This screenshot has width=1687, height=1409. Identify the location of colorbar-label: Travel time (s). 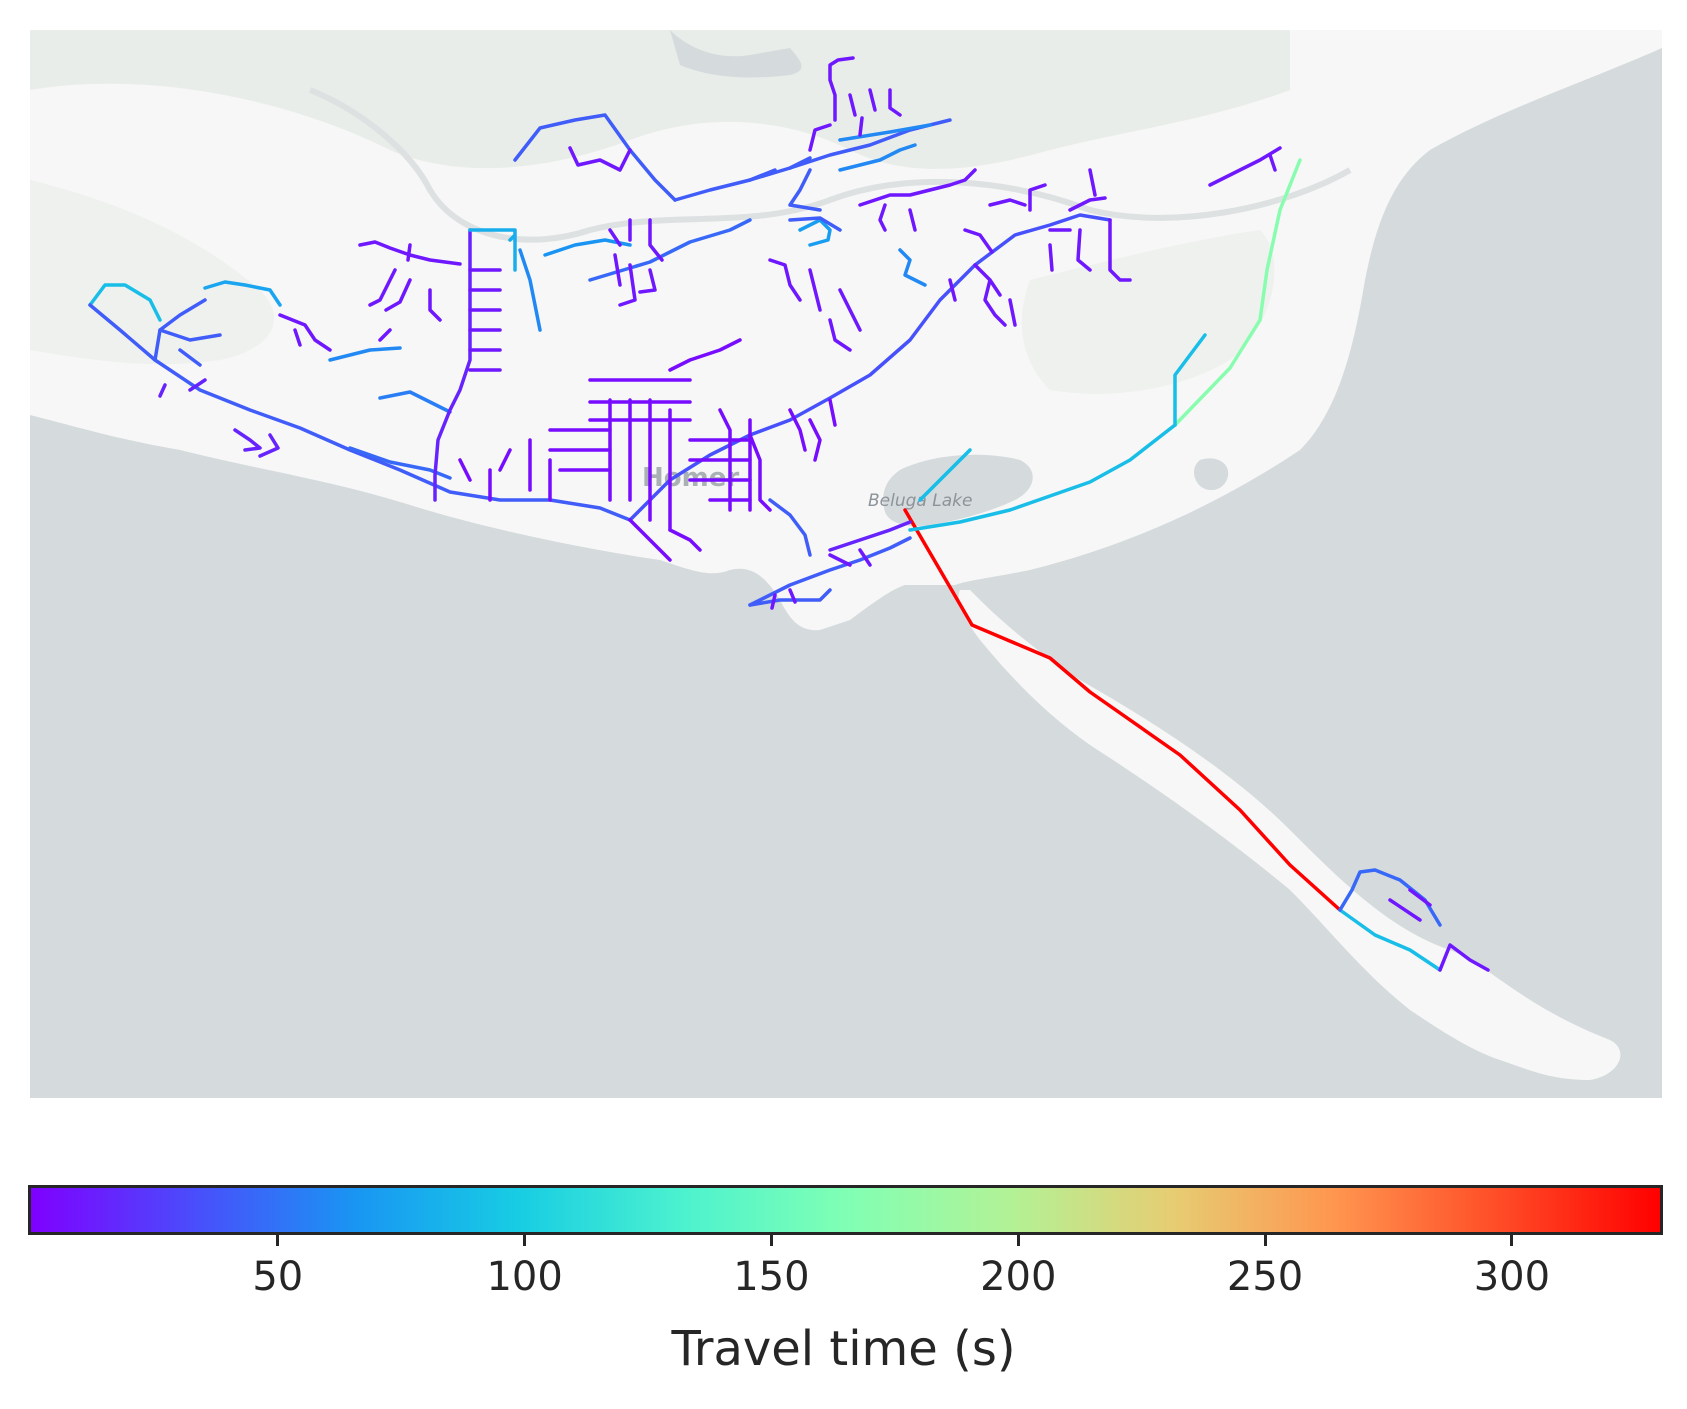
(843, 1349).